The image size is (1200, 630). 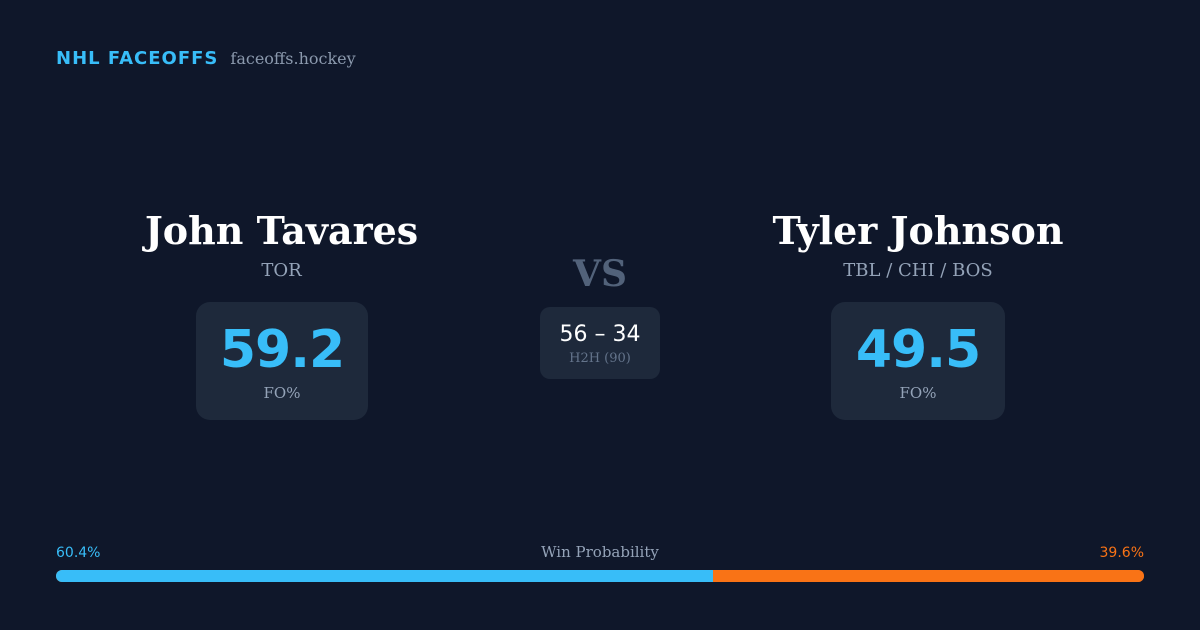 I want to click on win-probability-bar-left, so click(x=385, y=576).